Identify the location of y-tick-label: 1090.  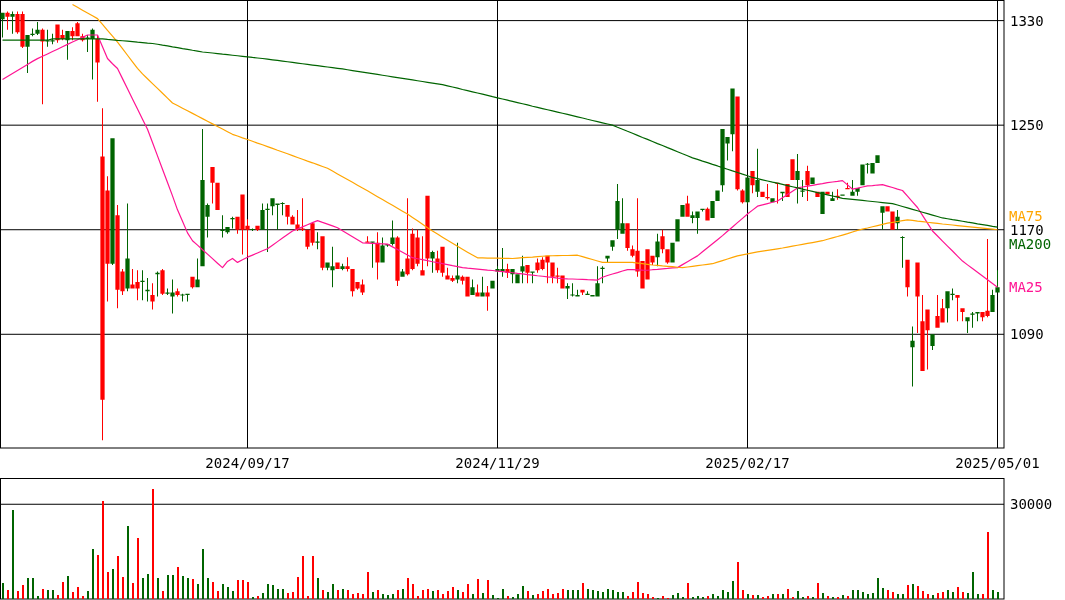
(1027, 334).